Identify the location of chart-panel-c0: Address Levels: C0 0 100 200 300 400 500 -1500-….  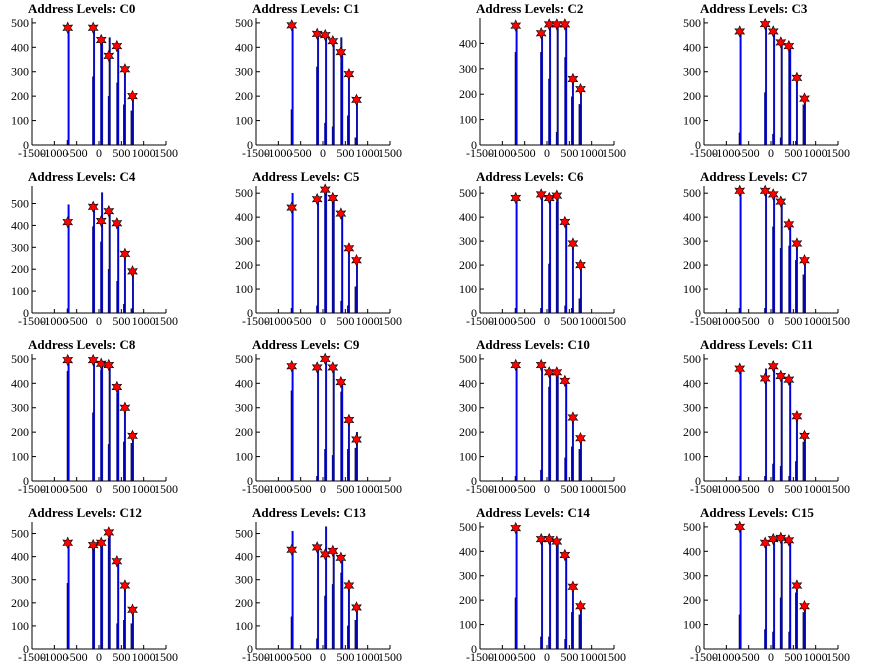
(112, 84).